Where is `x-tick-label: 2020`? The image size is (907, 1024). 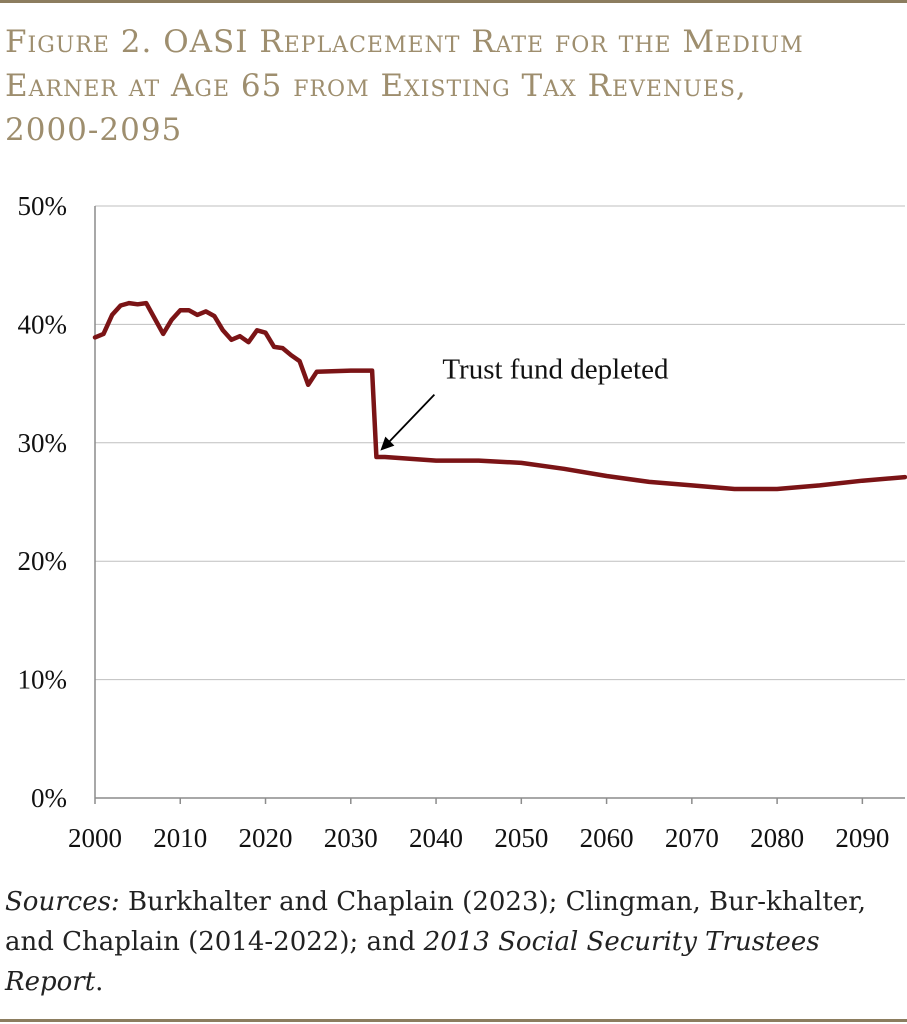 x-tick-label: 2020 is located at coordinates (266, 838).